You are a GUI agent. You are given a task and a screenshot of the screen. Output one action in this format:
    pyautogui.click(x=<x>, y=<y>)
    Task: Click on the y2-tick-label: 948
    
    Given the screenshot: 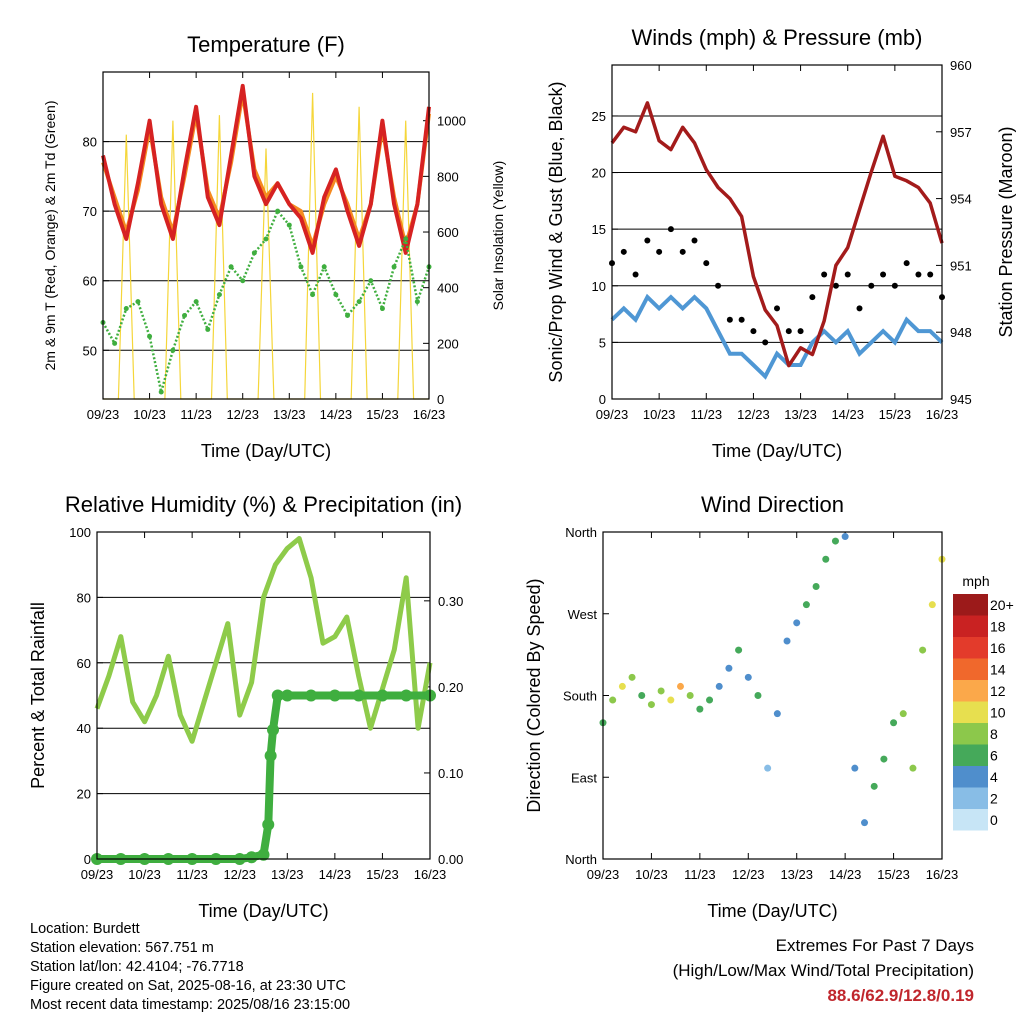 What is the action you would take?
    pyautogui.click(x=961, y=332)
    